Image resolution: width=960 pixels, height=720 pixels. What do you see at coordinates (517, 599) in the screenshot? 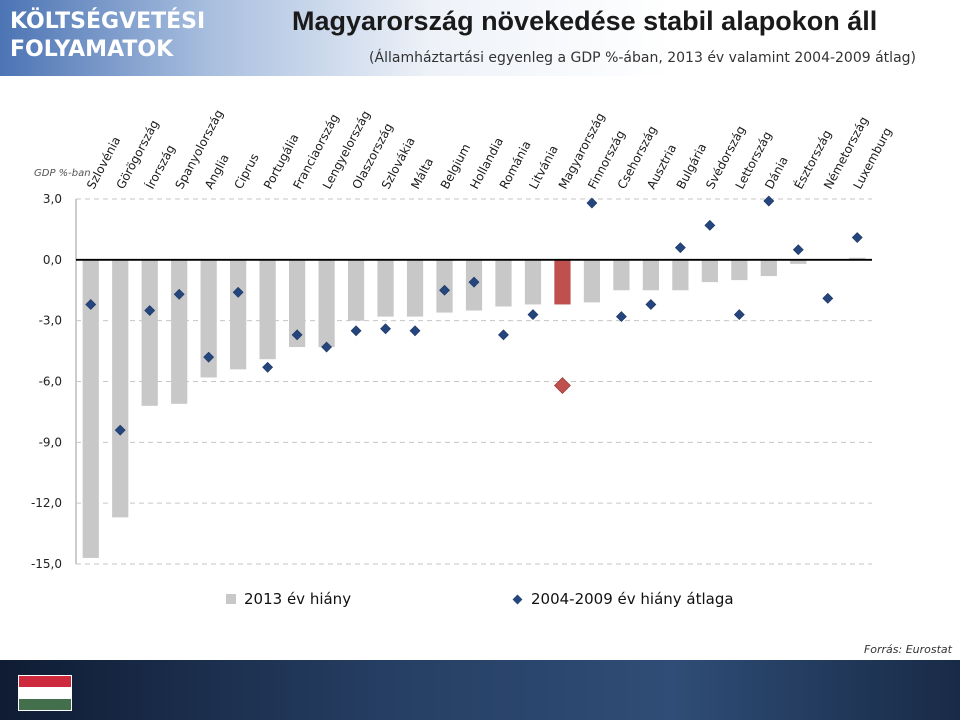
I see `legend-marker-swatch` at bounding box center [517, 599].